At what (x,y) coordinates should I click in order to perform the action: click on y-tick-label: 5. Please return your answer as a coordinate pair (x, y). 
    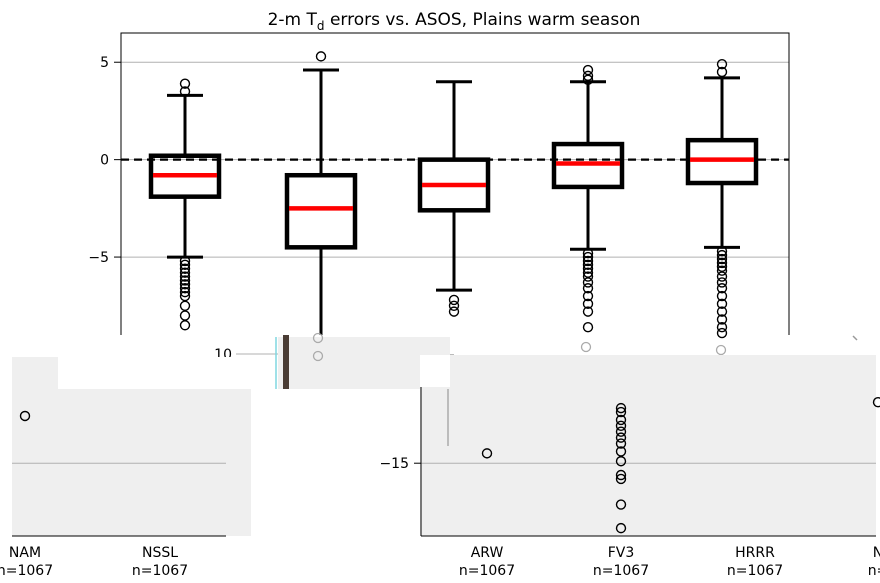
    Looking at the image, I should click on (104, 63).